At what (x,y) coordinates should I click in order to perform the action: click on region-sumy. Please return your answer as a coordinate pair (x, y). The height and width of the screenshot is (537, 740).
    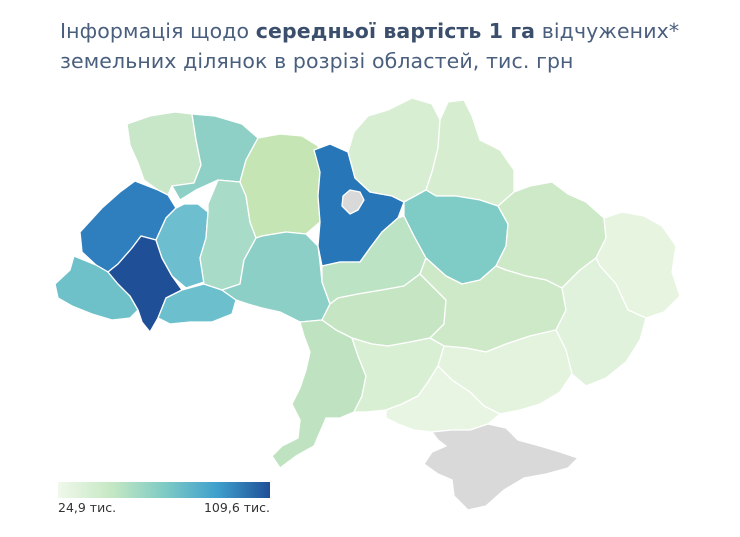
    Looking at the image, I should click on (470, 153).